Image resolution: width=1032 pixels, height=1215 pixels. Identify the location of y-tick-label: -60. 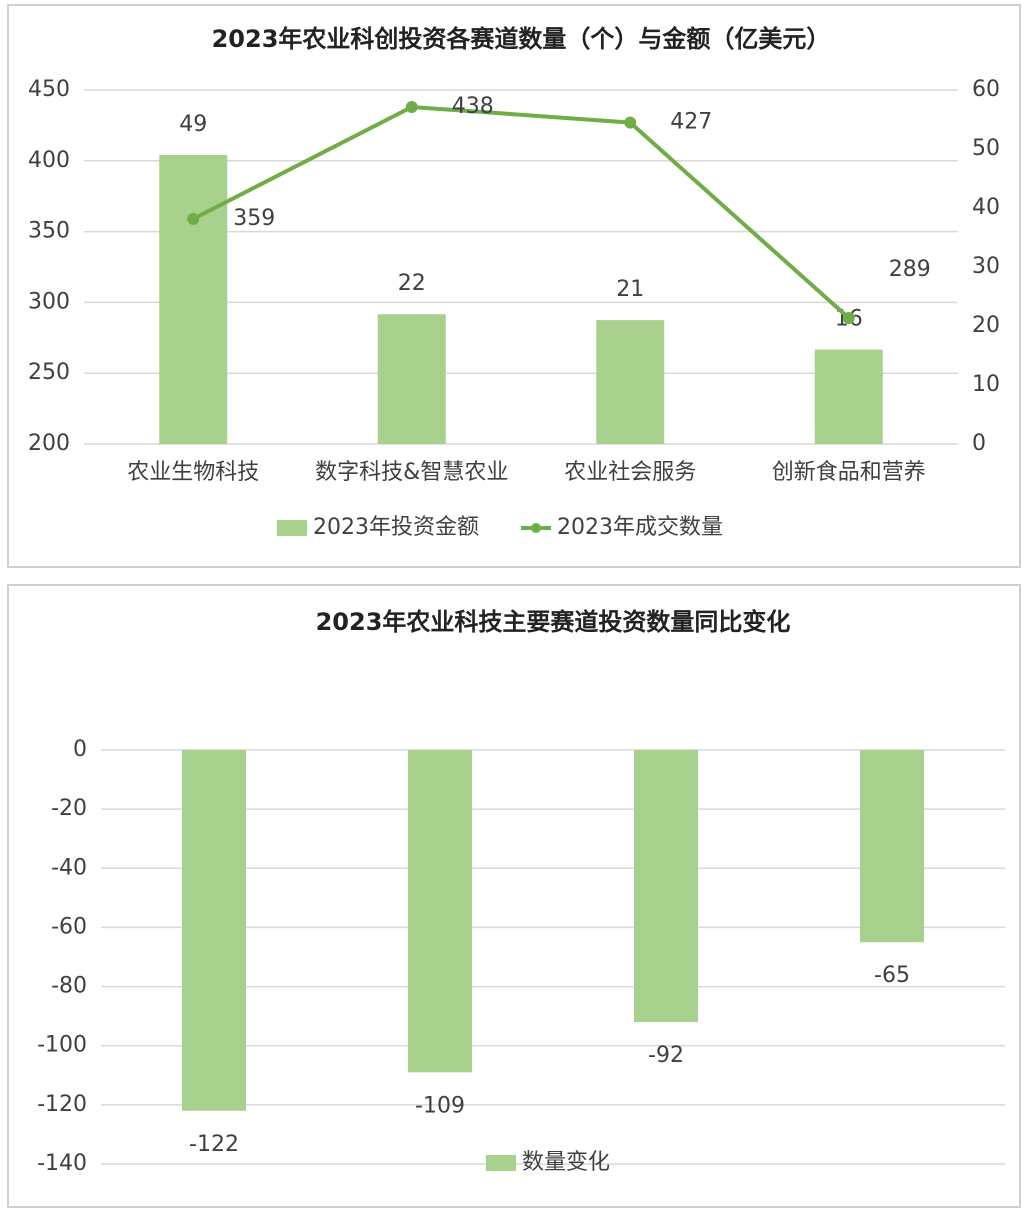
(69, 926).